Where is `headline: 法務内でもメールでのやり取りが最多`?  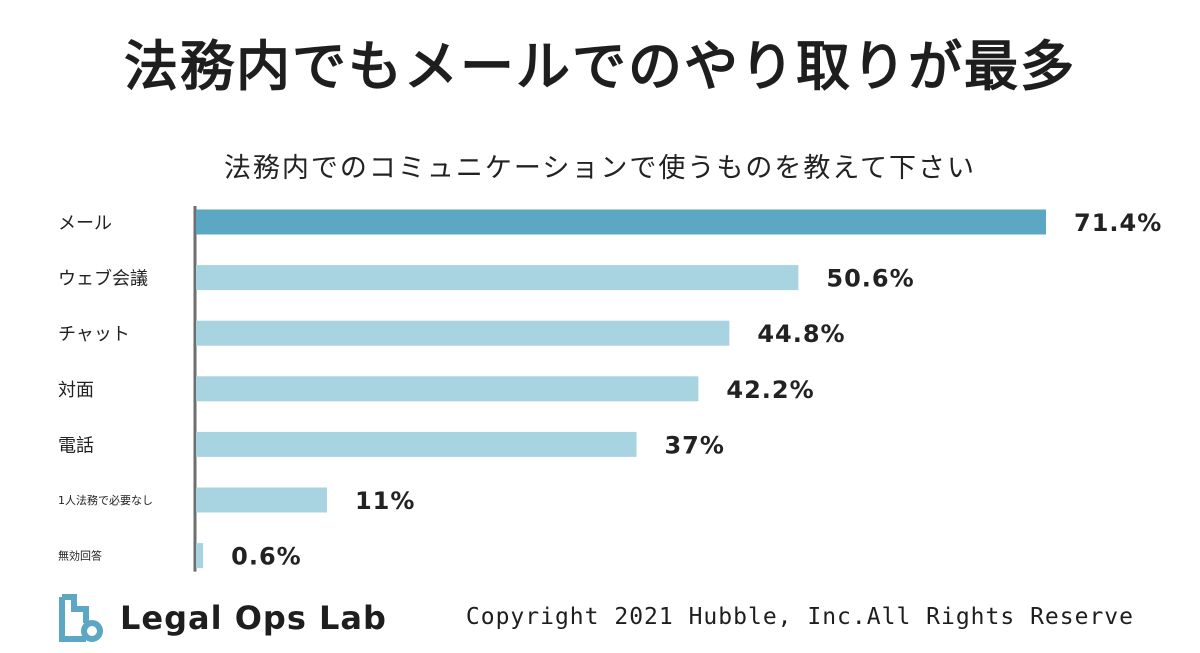
headline: 法務内でもメールでのやり取りが最多 is located at coordinates (600, 66).